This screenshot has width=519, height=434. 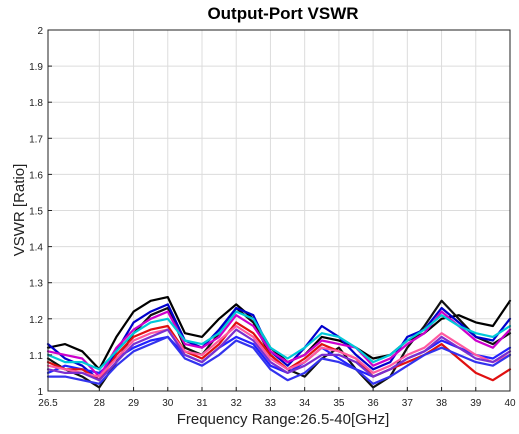 I want to click on y-tick-label: 1.2, so click(x=36, y=320).